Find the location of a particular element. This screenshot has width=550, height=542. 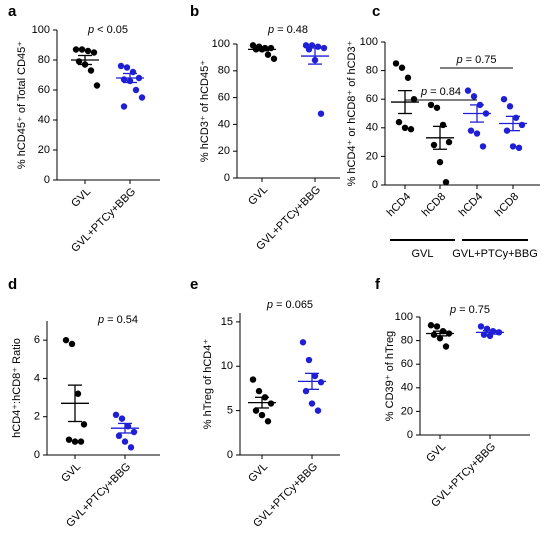

p-value: p = 0.75 is located at coordinates (469, 310).